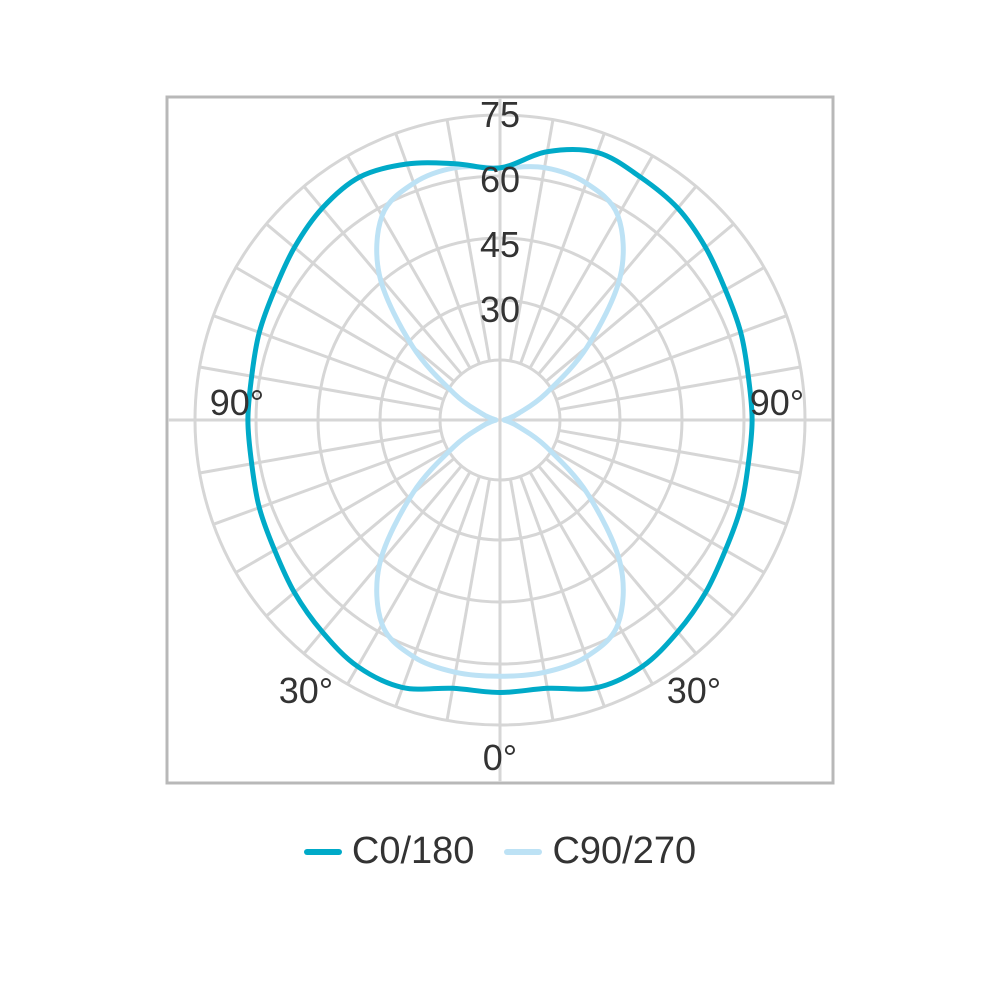 This screenshot has height=1000, width=1000. Describe the element at coordinates (500, 309) in the screenshot. I see `radial-tick-label: 30` at that location.